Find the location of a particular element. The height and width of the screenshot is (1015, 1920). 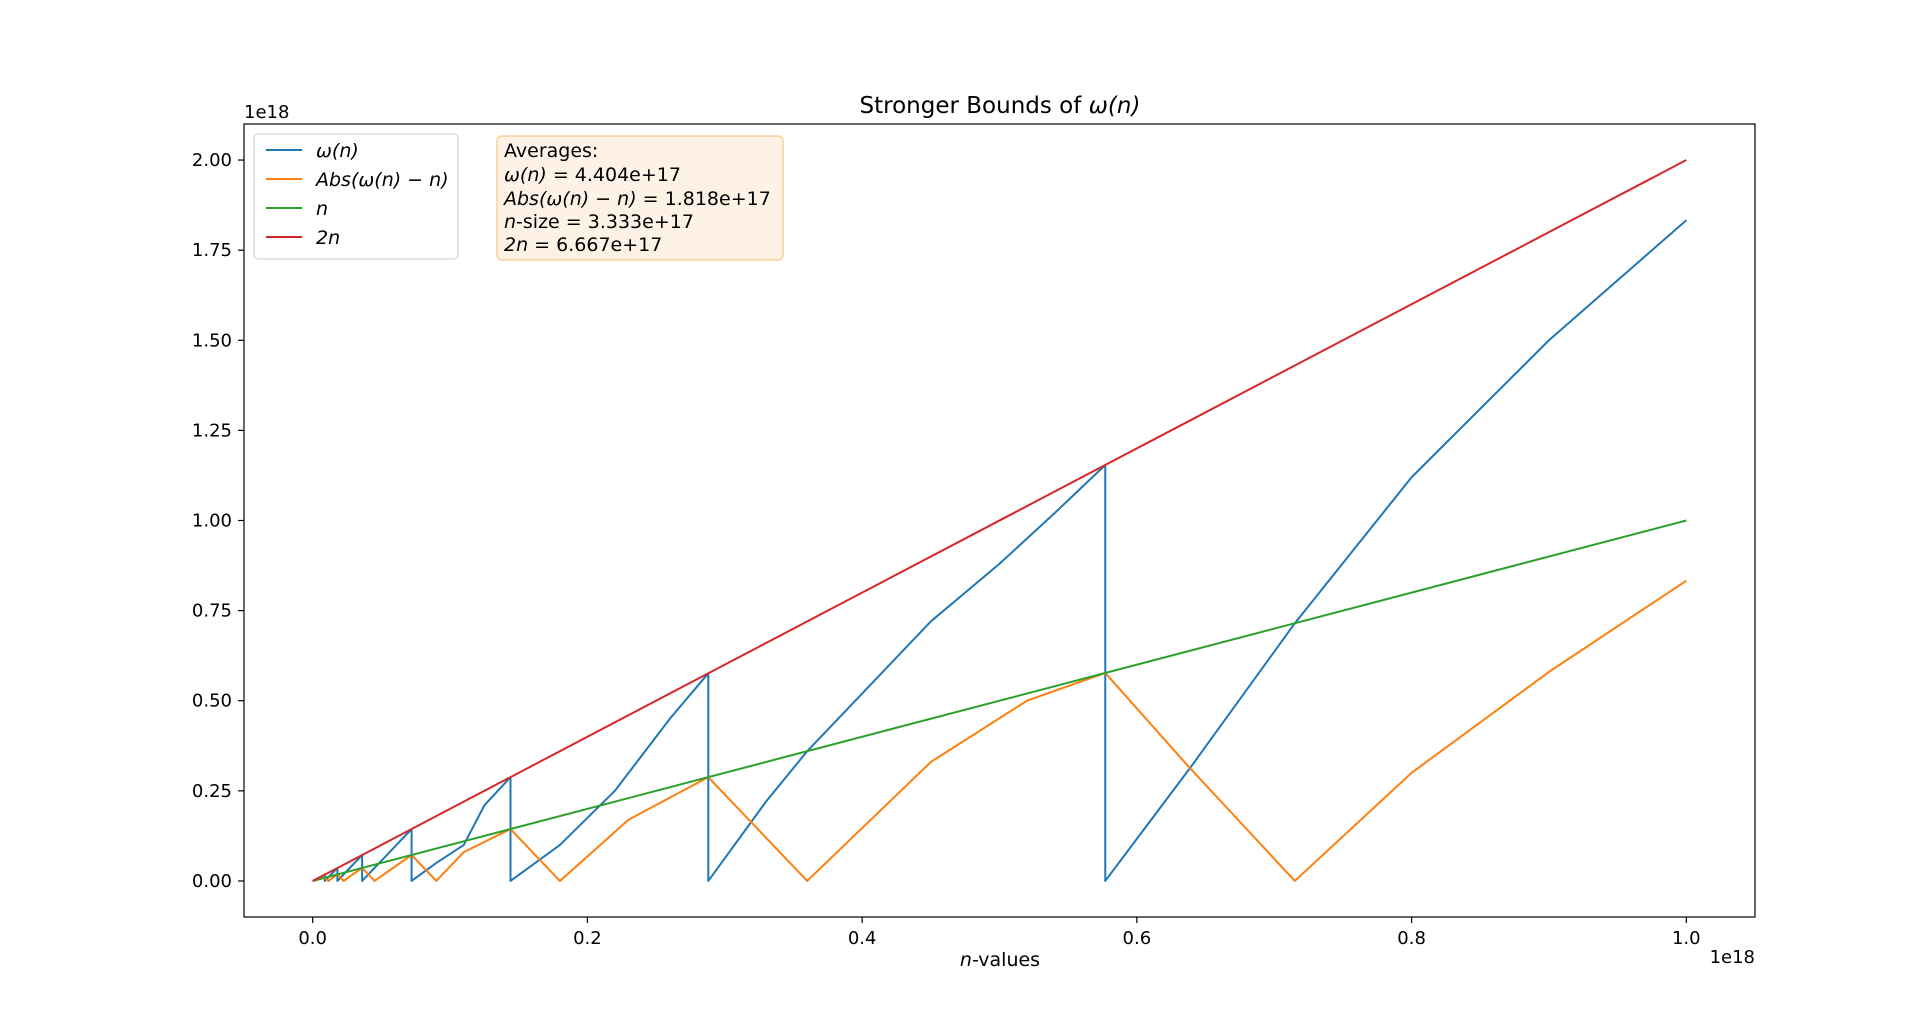

x-axis: 0.0 0.2 0.4 0.6 0.8 1.0 is located at coordinates (999, 933).